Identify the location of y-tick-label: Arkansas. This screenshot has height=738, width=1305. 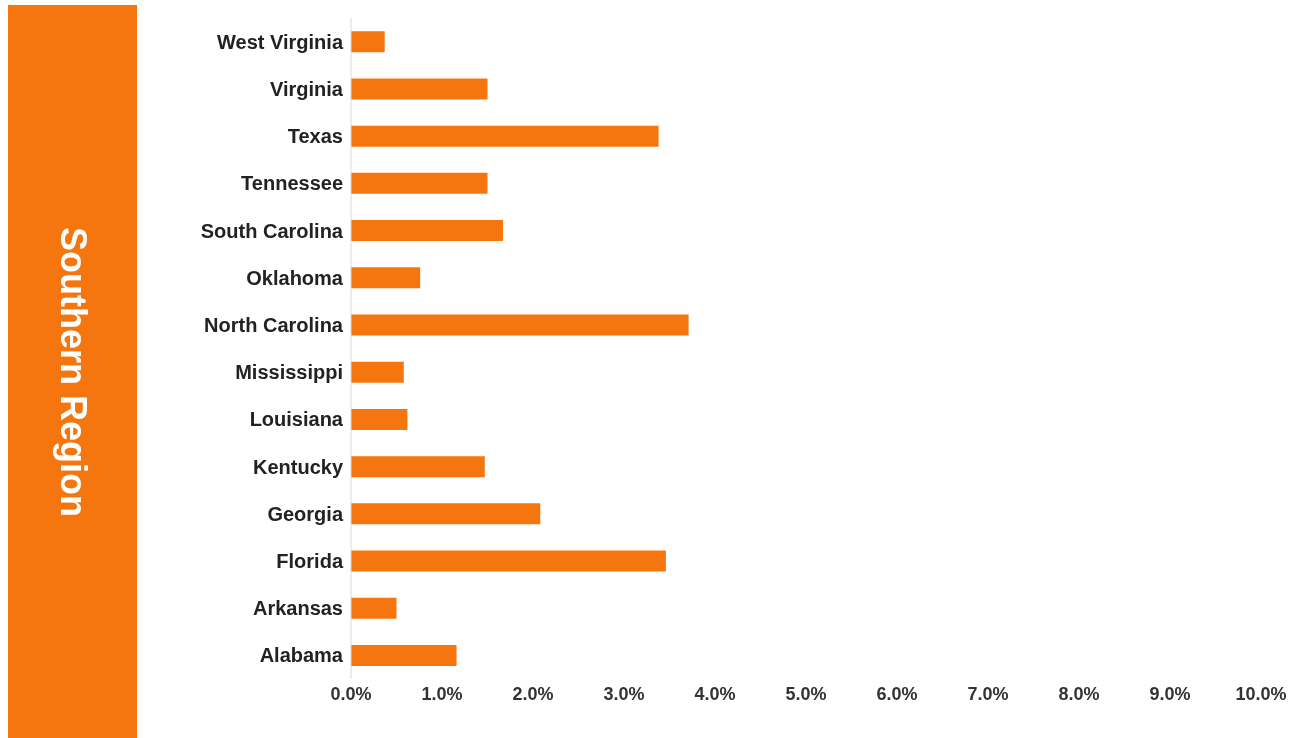
(297, 608).